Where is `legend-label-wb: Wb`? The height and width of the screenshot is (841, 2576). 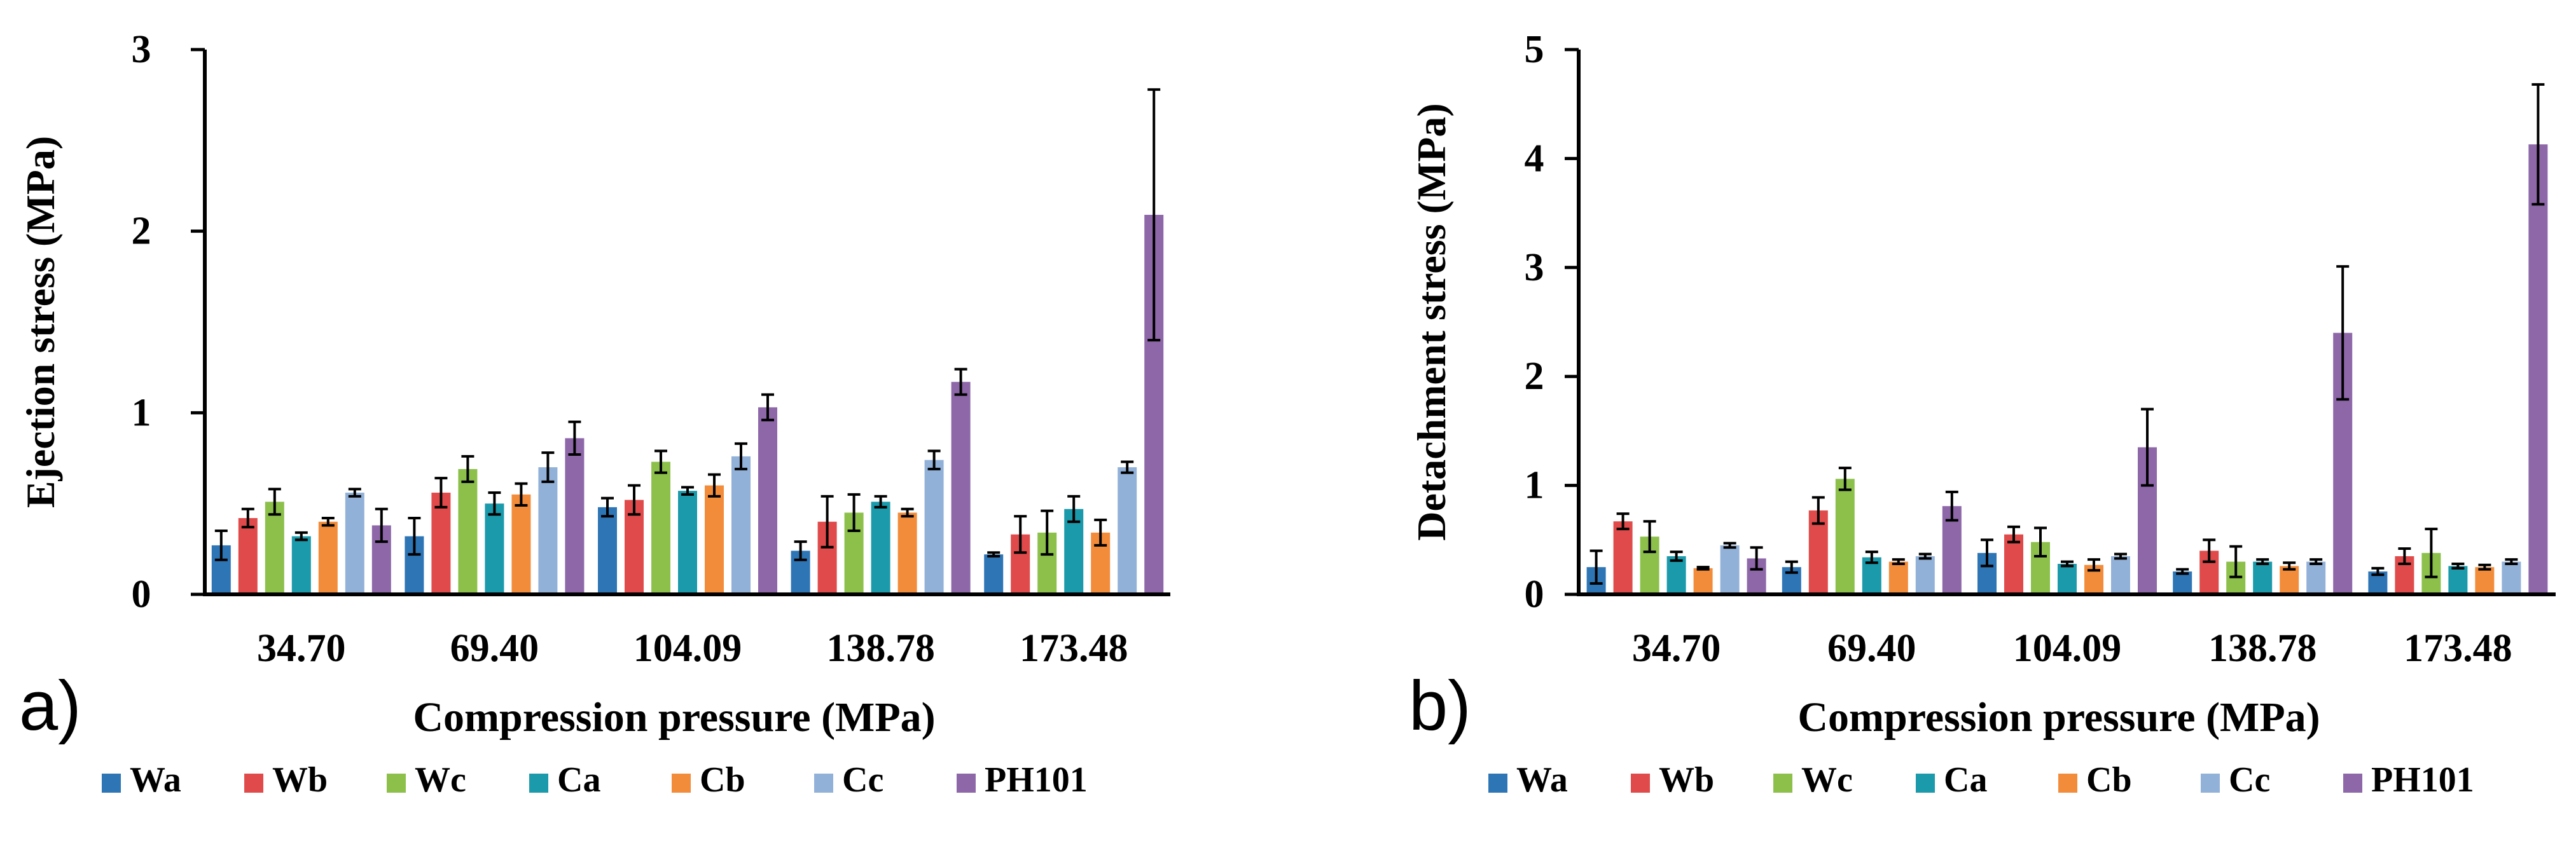 legend-label-wb: Wb is located at coordinates (1686, 780).